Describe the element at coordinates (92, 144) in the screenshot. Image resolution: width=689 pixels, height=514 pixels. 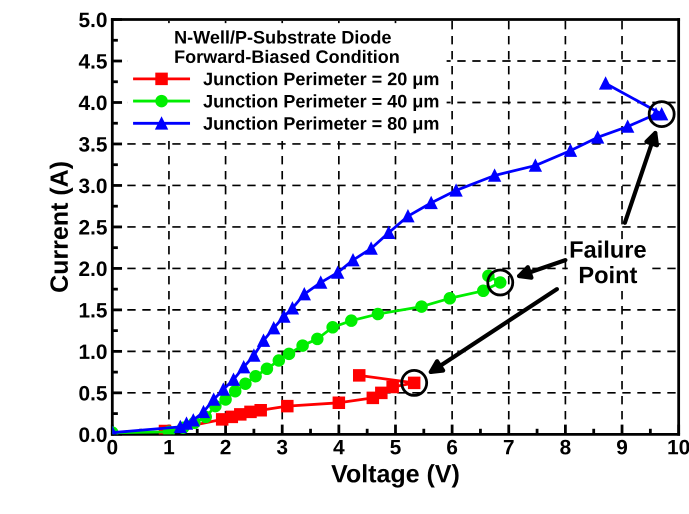
I see `y-tick-label: 3.5` at that location.